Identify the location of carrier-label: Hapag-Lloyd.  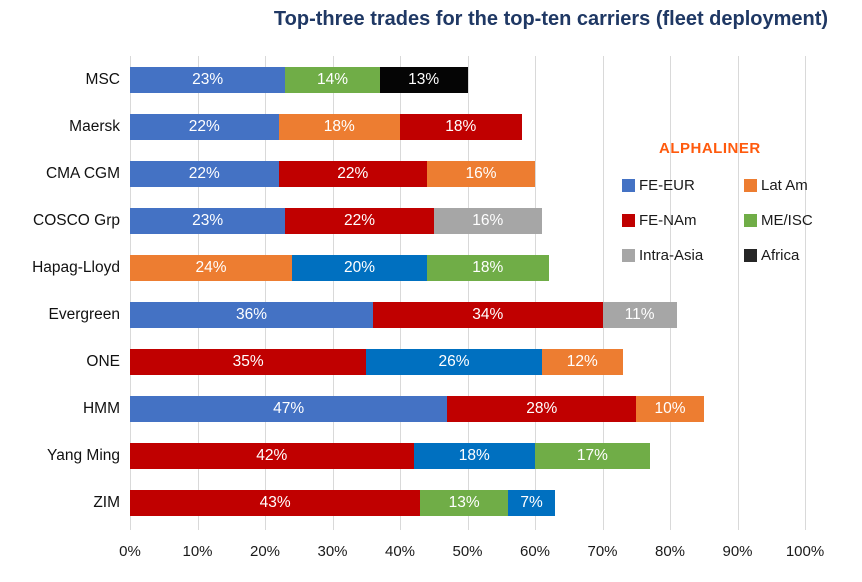
(76, 267).